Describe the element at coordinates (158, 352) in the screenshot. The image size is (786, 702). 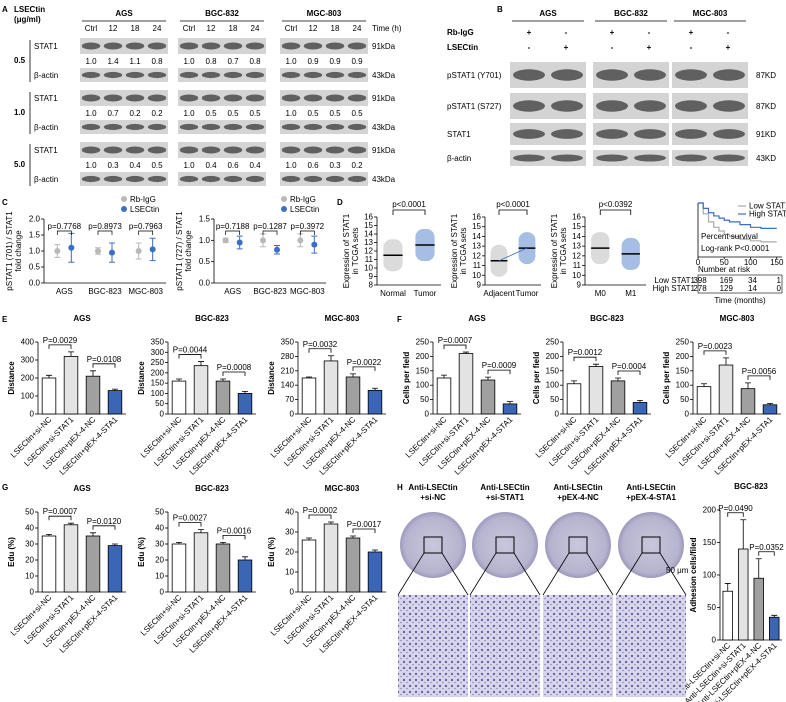
I see `y-tick-label: 300` at that location.